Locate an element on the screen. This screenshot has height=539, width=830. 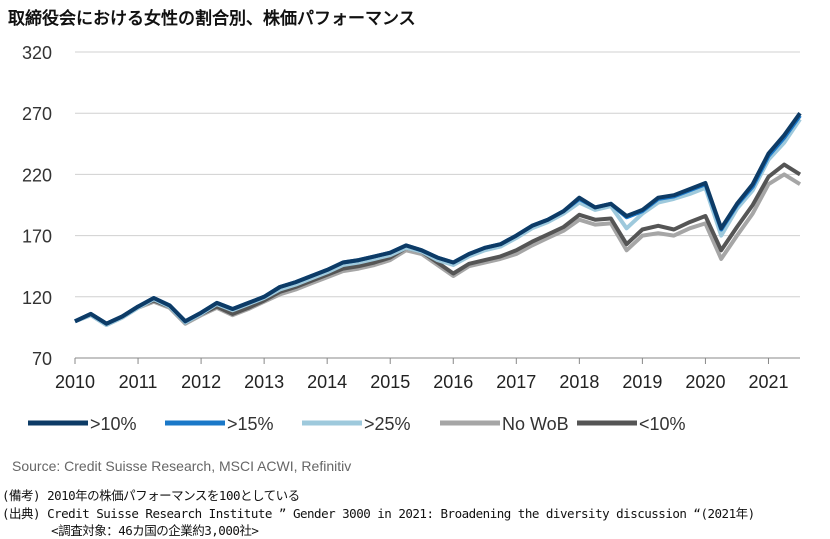
x-tick-label: 2014 is located at coordinates (327, 382).